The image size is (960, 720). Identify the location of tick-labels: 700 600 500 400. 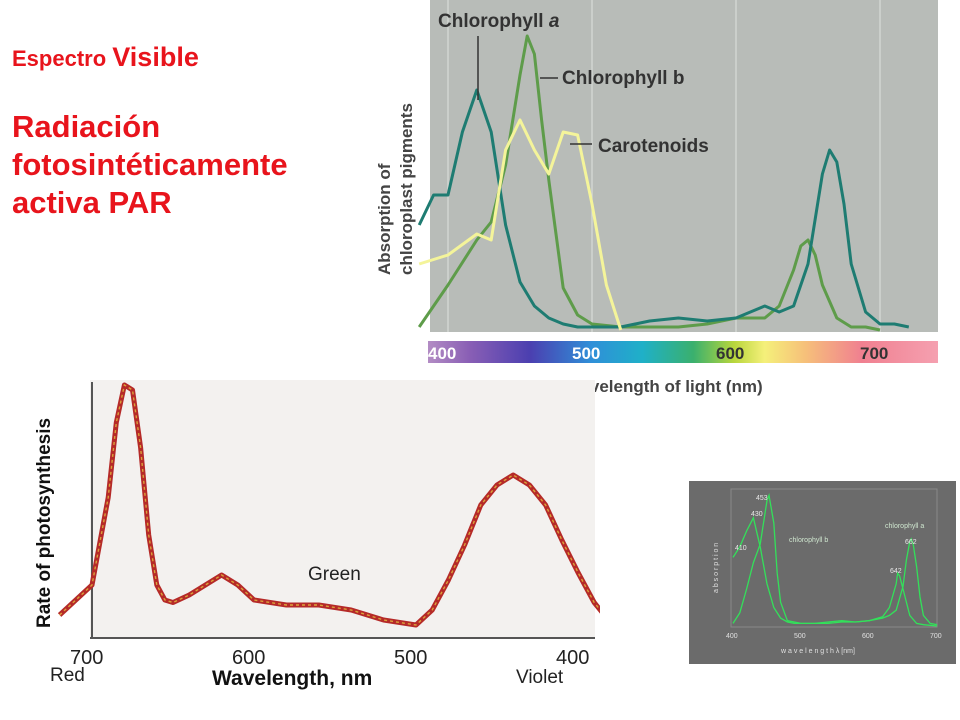
(329, 658).